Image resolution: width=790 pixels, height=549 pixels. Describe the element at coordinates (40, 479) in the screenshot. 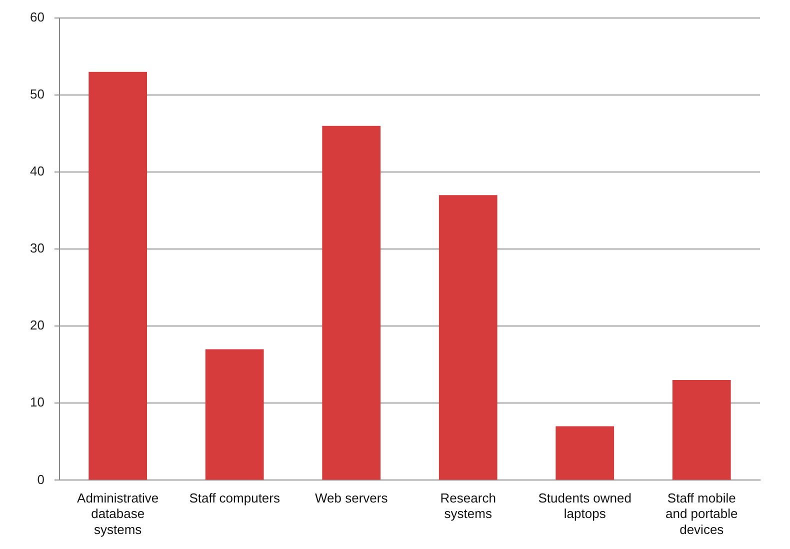

I see `y-tick-label: 0` at that location.